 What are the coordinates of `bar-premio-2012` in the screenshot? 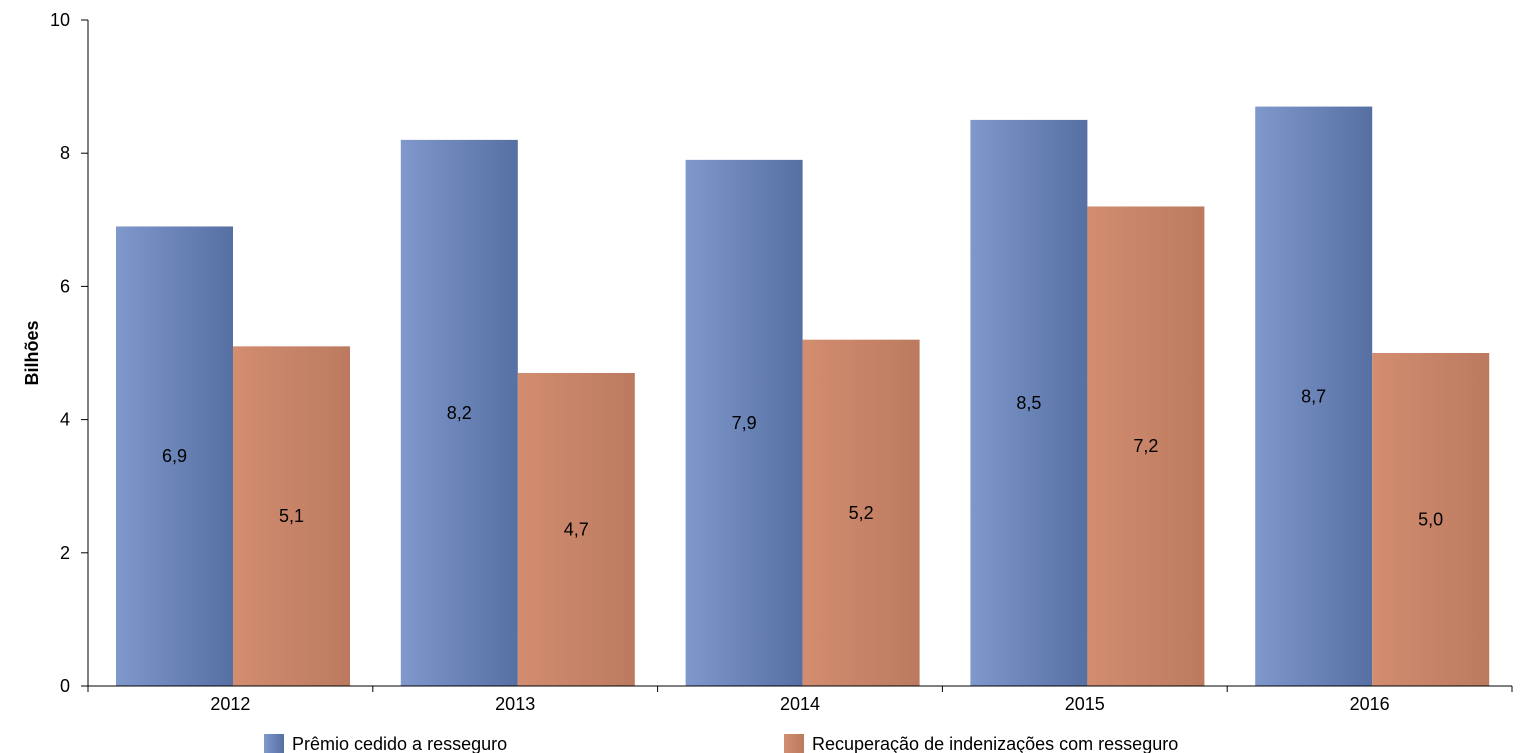 It's located at (174, 456).